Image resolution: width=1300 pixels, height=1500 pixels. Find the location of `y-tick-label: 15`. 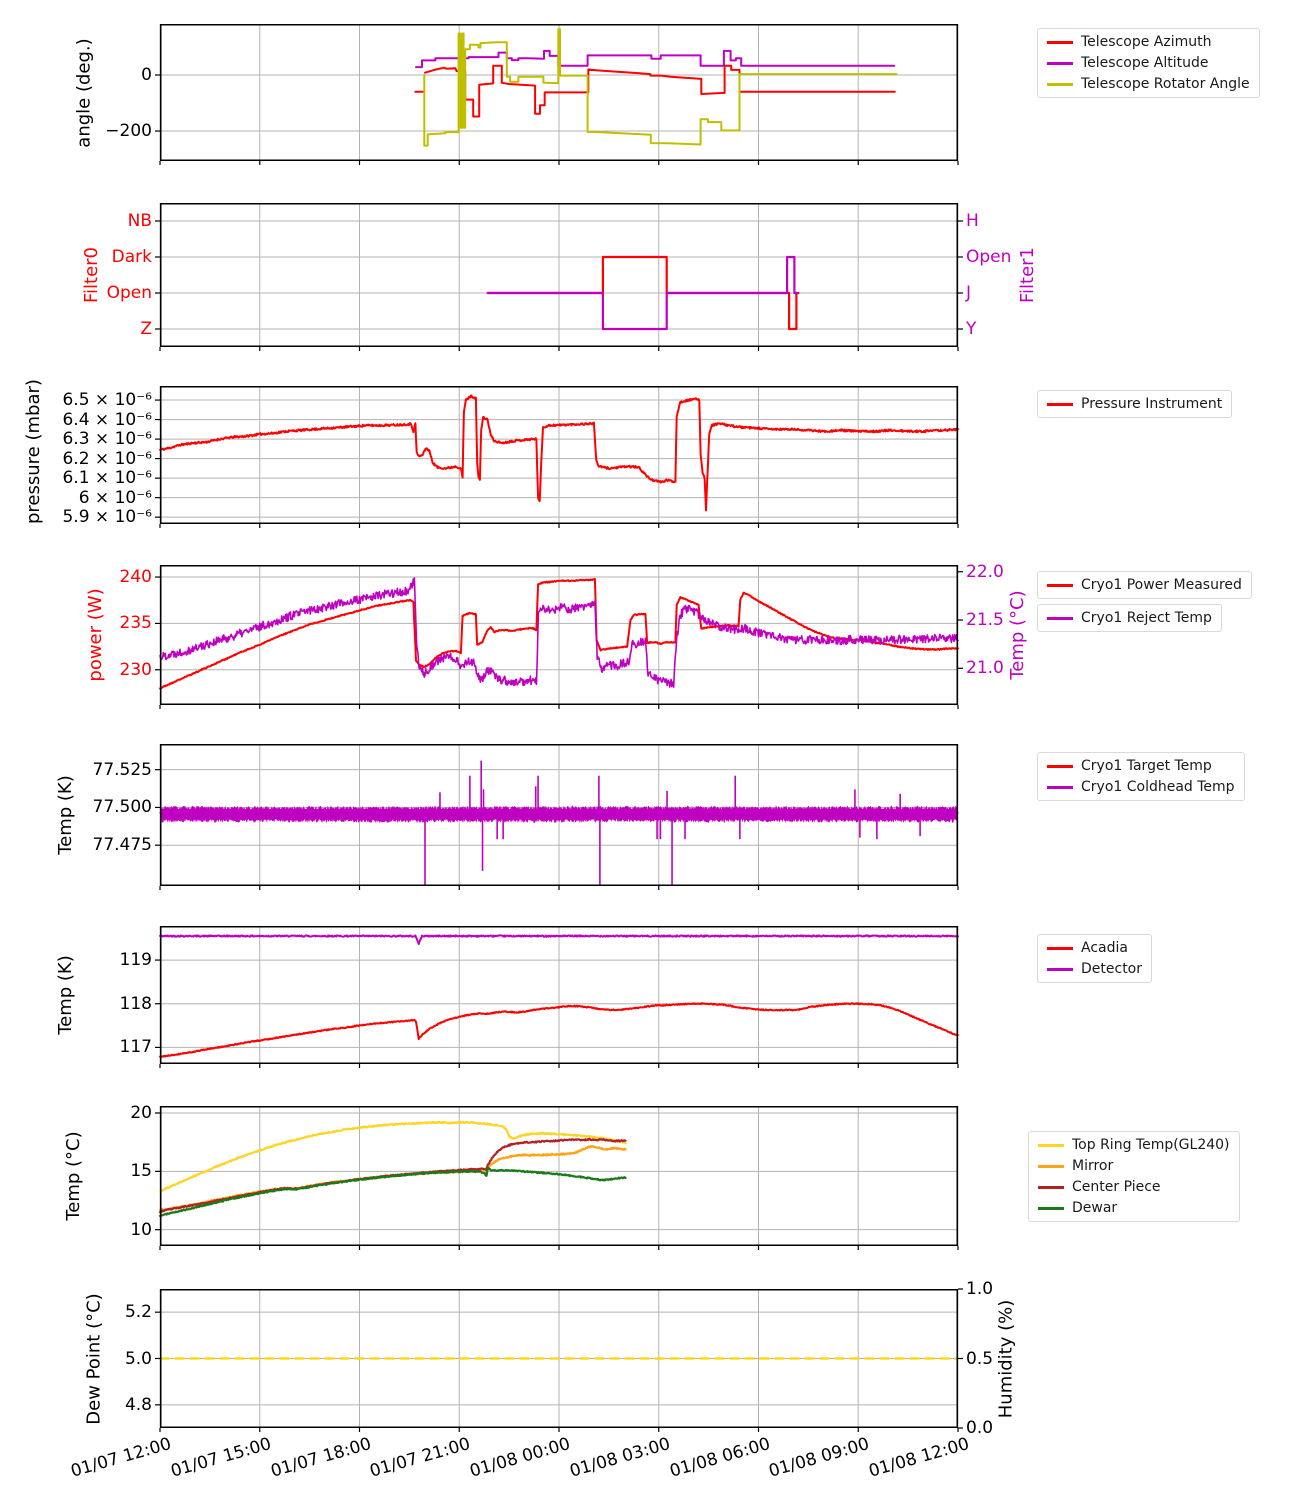

y-tick-label: 15 is located at coordinates (141, 1171).